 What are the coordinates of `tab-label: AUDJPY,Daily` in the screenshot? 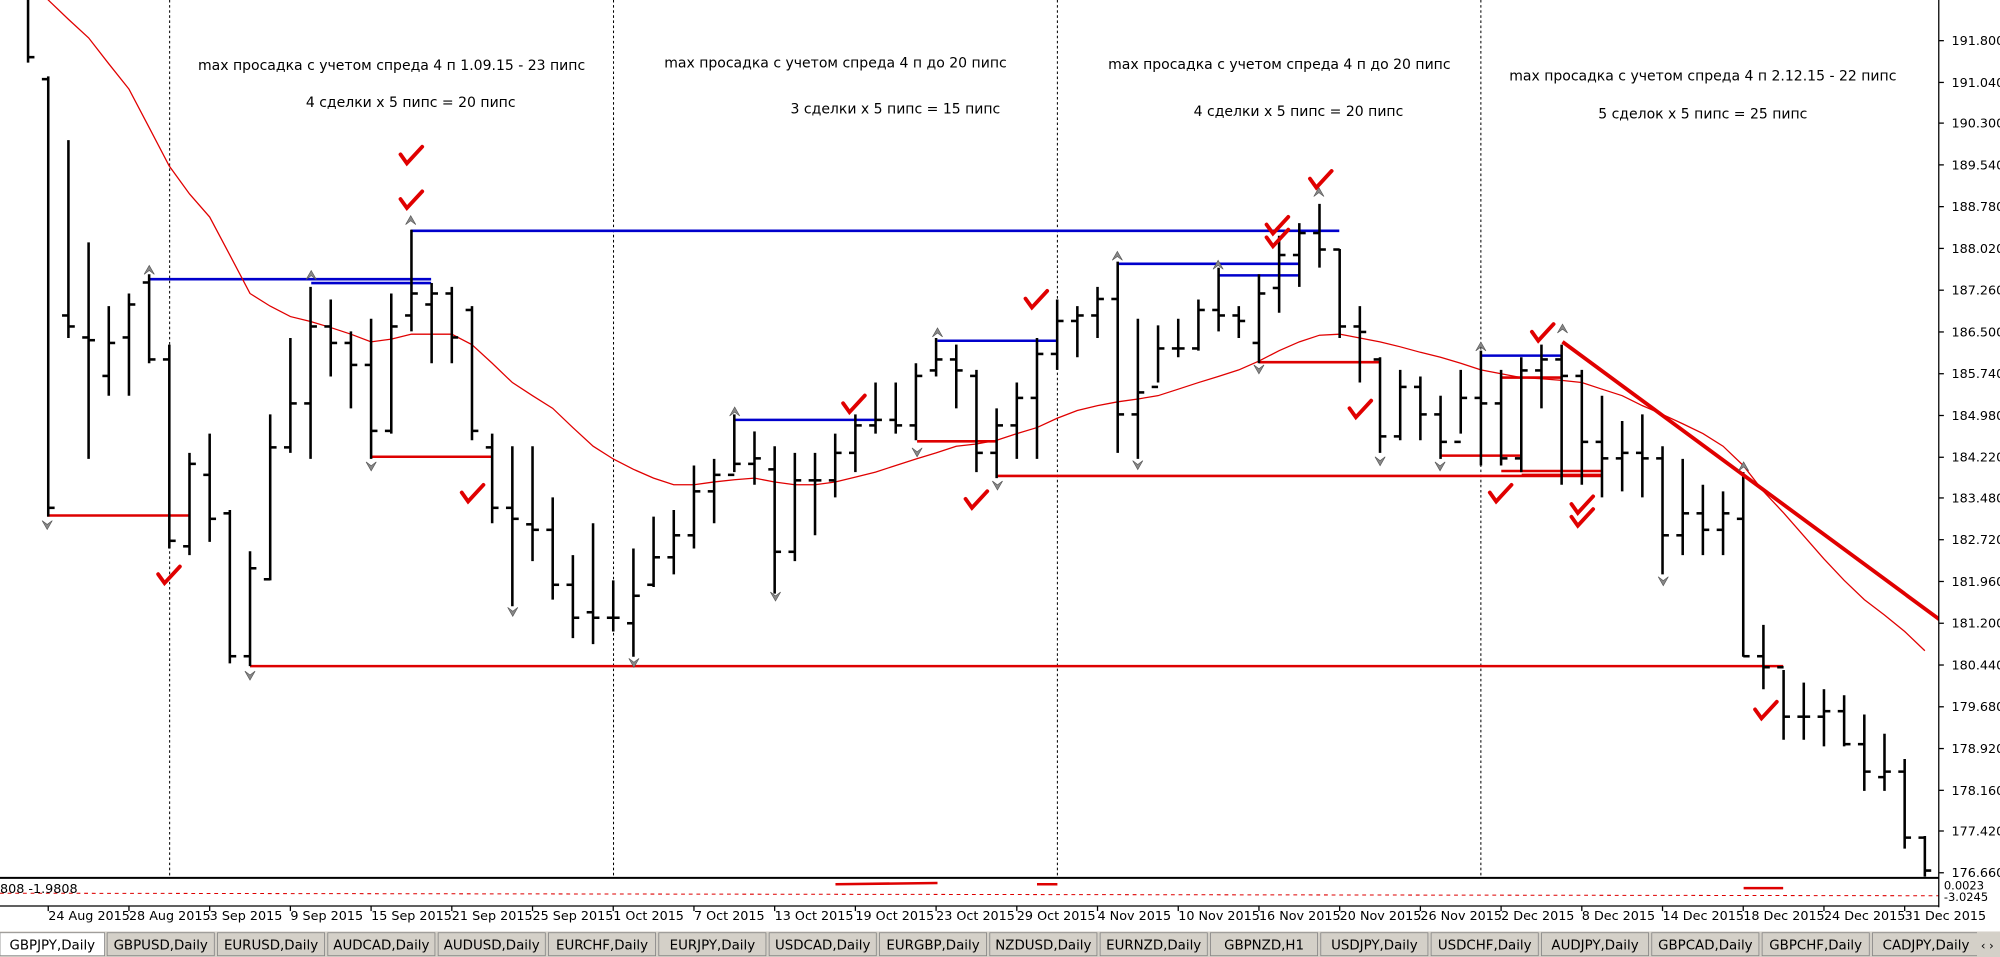 It's located at (1594, 945).